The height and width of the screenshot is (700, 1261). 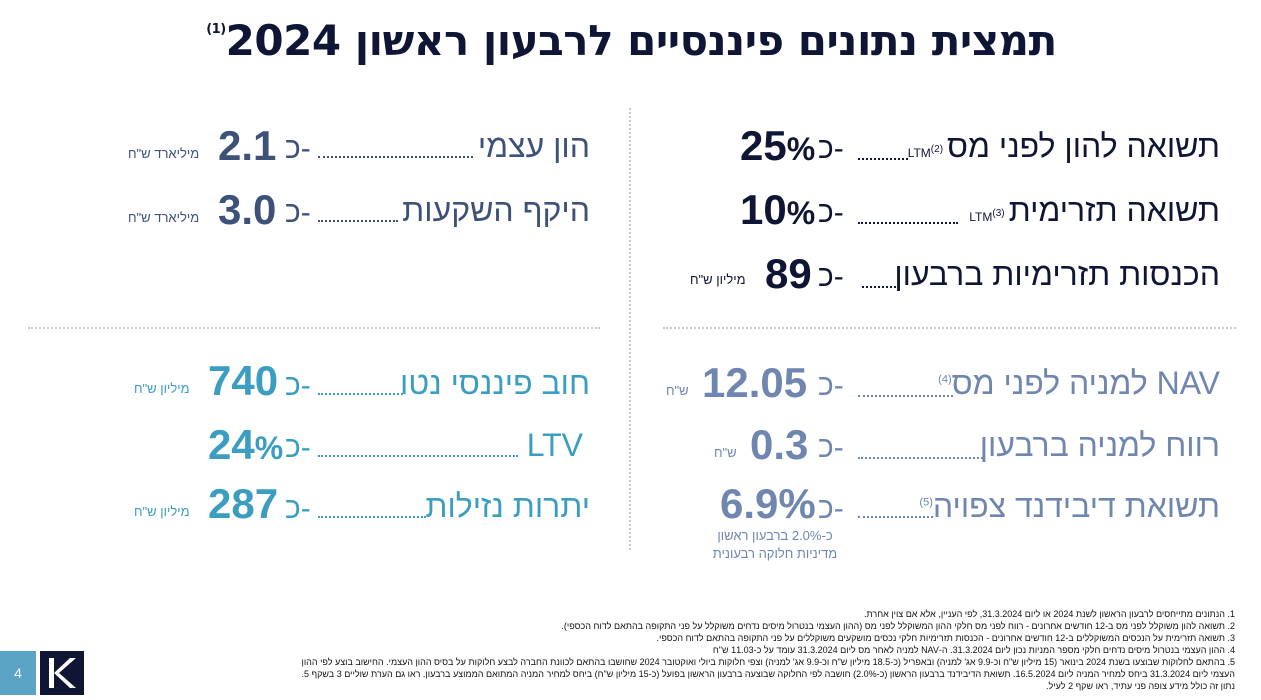 What do you see at coordinates (1057, 274) in the screenshot?
I see `kpi-label: הכנסות תזרימיות ברבעון` at bounding box center [1057, 274].